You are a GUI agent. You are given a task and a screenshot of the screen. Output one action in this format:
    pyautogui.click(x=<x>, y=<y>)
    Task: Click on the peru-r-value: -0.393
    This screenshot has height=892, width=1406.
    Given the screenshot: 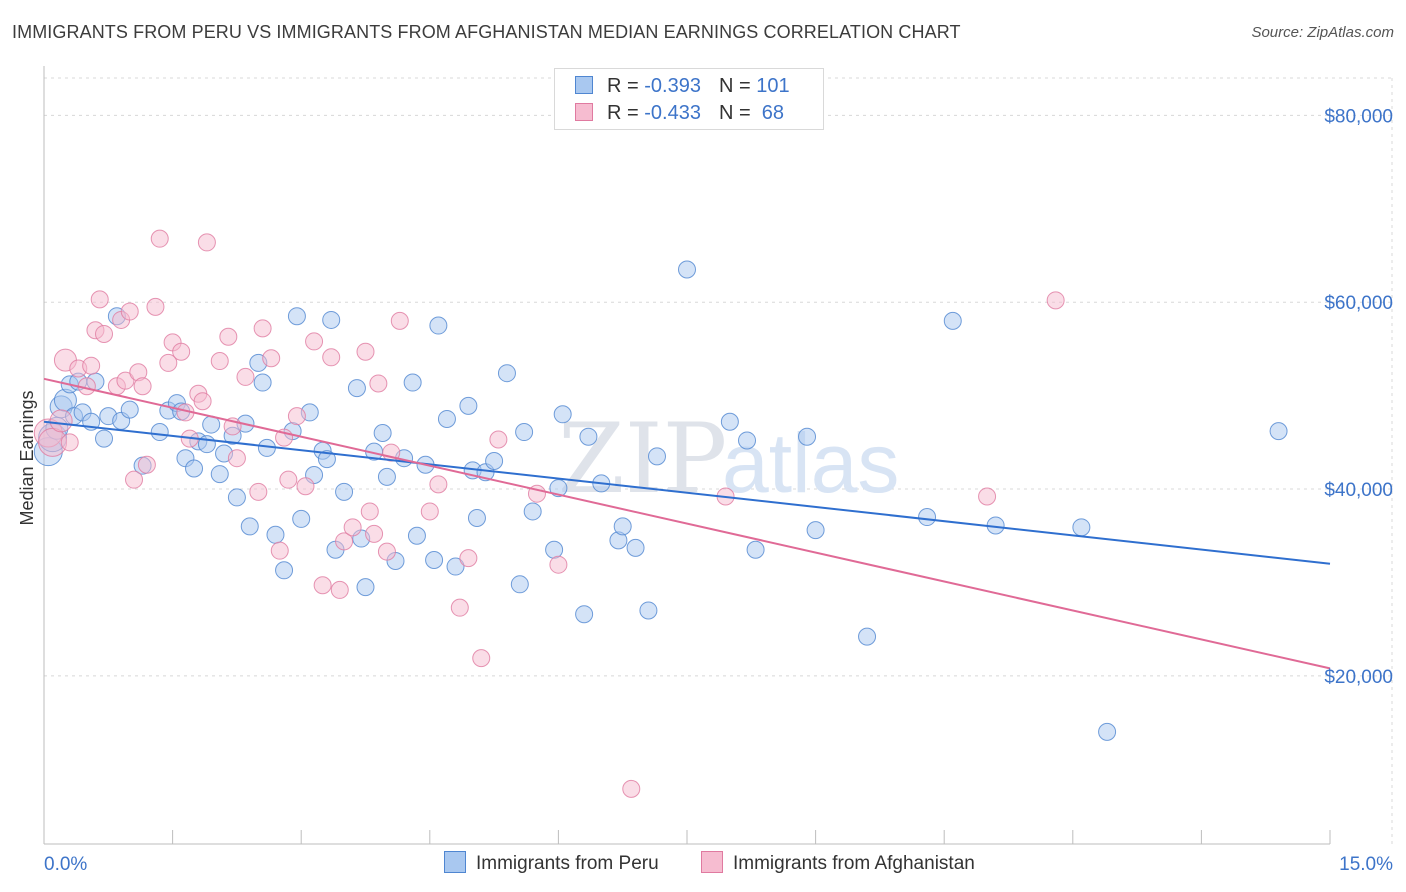 What is the action you would take?
    pyautogui.click(x=672, y=86)
    